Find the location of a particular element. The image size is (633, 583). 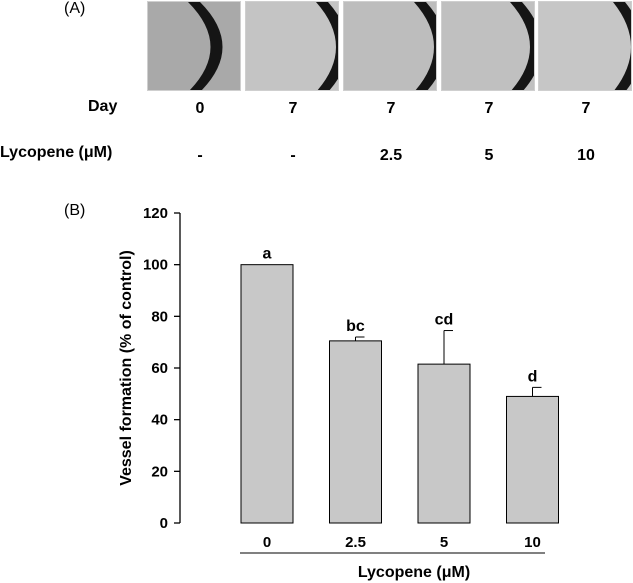

dose-cell: 2.5 is located at coordinates (391, 155).